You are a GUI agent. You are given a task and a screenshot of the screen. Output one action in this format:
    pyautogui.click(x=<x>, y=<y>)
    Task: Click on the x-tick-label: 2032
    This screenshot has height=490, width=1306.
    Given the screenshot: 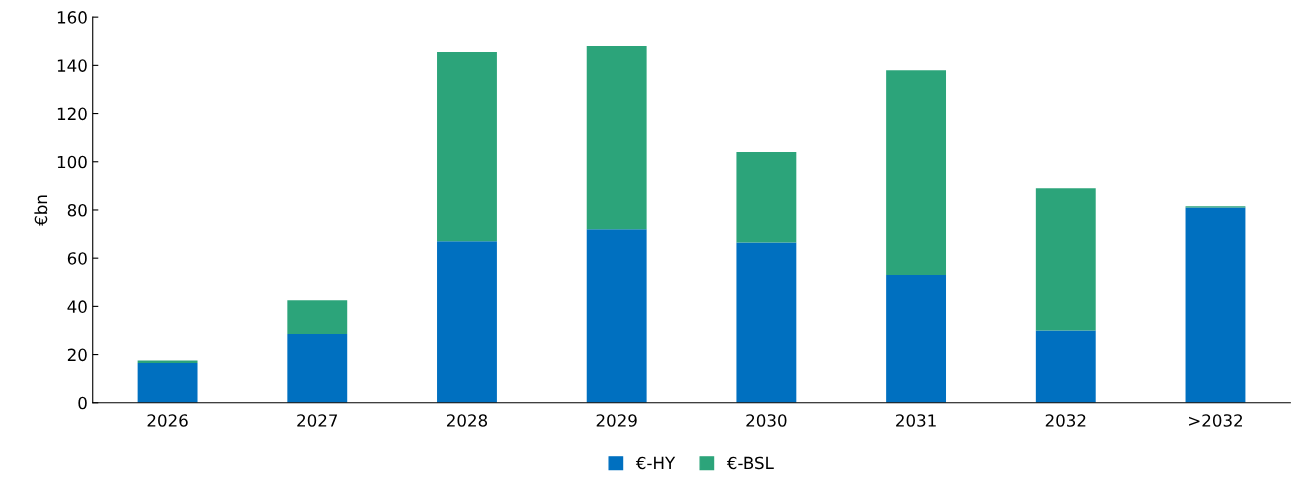 What is the action you would take?
    pyautogui.click(x=1065, y=420)
    